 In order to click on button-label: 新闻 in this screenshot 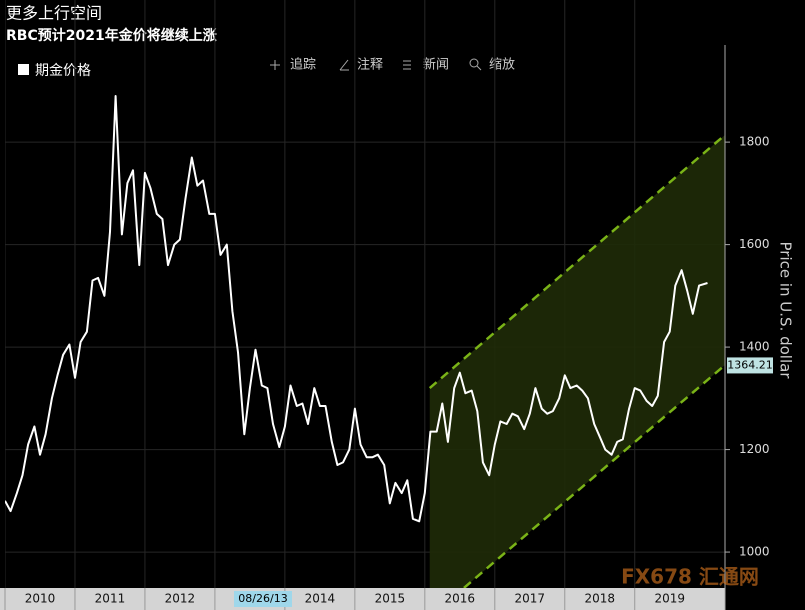, I will do `click(436, 65)`.